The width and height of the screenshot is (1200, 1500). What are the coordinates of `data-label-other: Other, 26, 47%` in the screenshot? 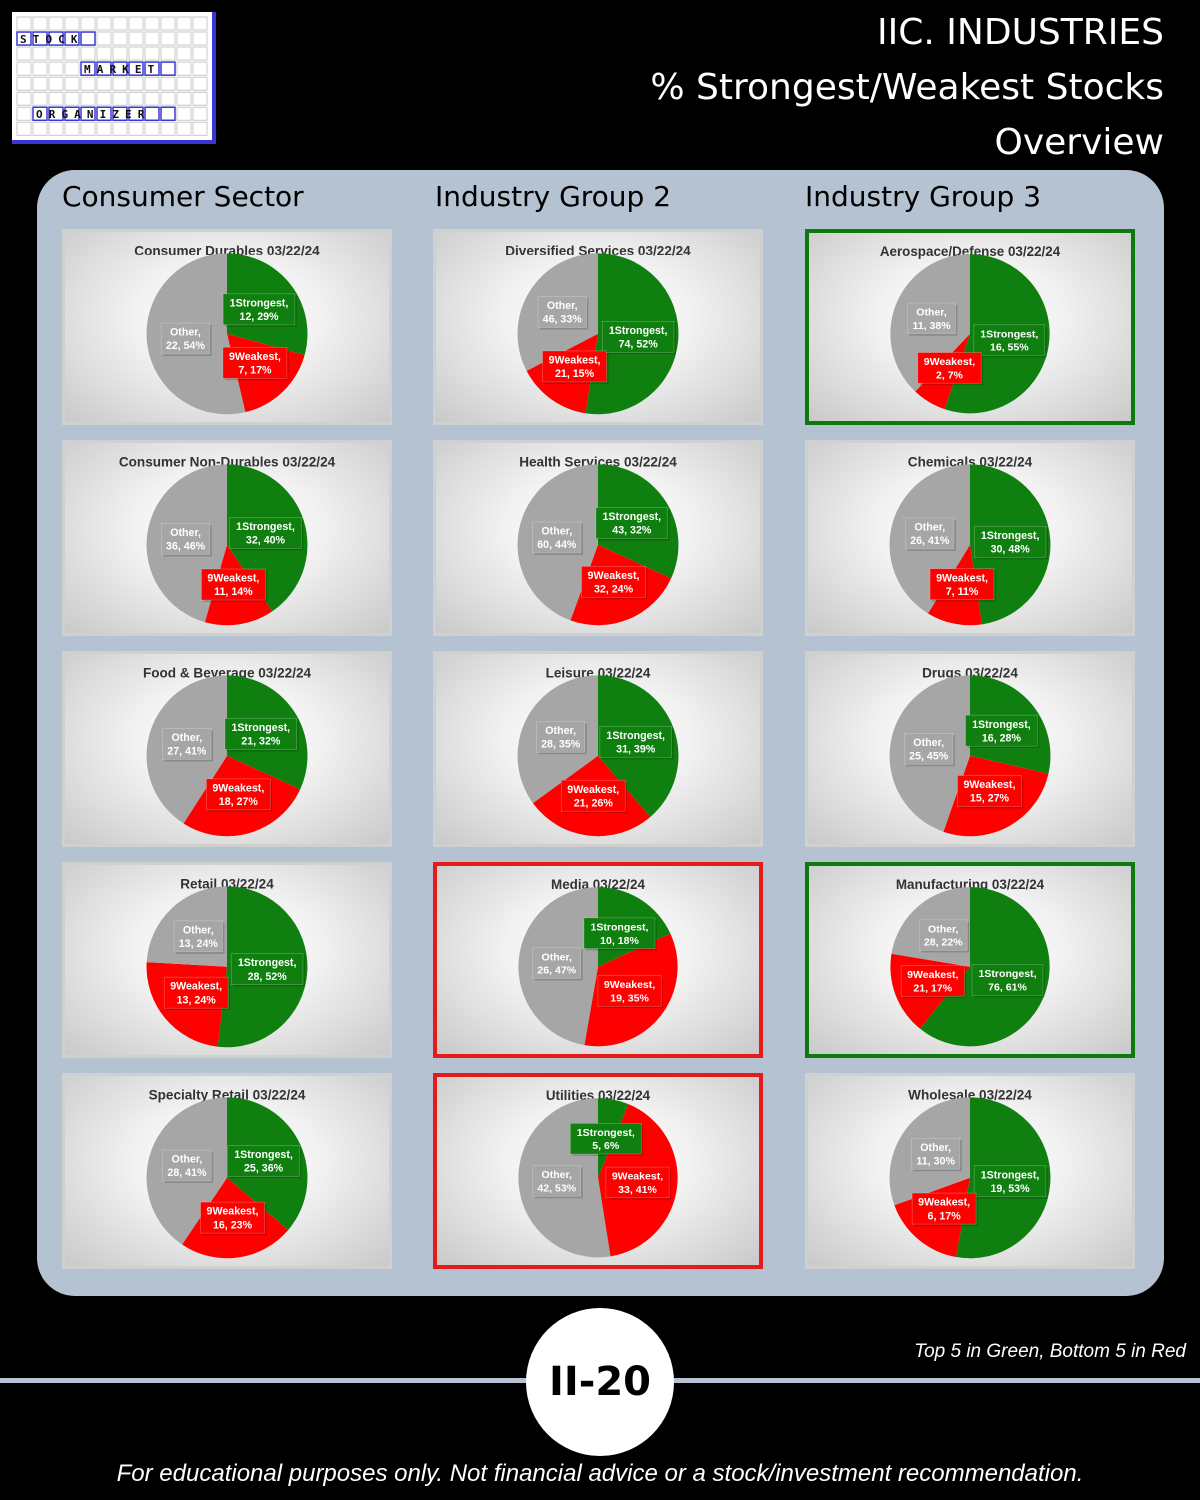 It's located at (557, 964).